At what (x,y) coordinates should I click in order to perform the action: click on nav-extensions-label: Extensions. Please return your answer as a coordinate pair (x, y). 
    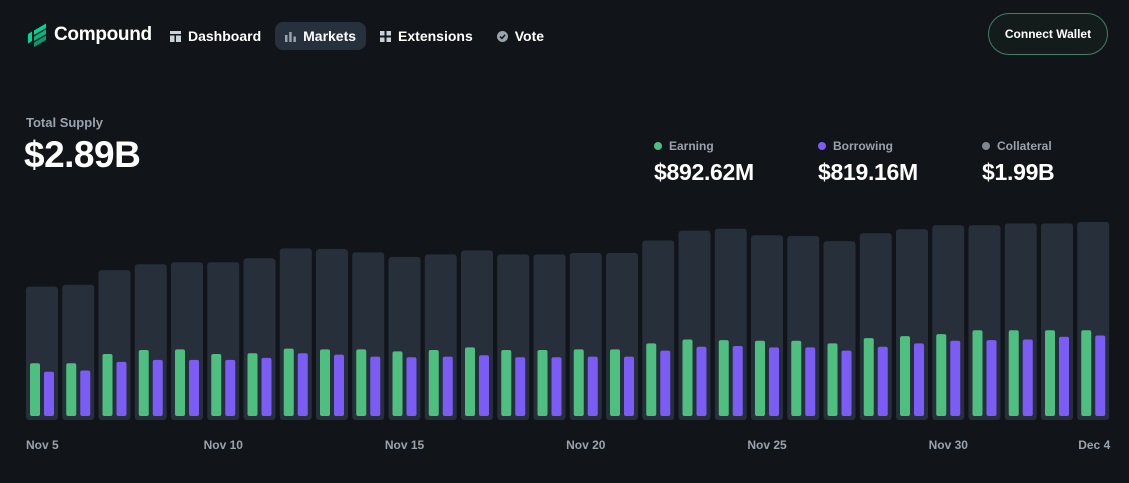
    Looking at the image, I should click on (435, 36).